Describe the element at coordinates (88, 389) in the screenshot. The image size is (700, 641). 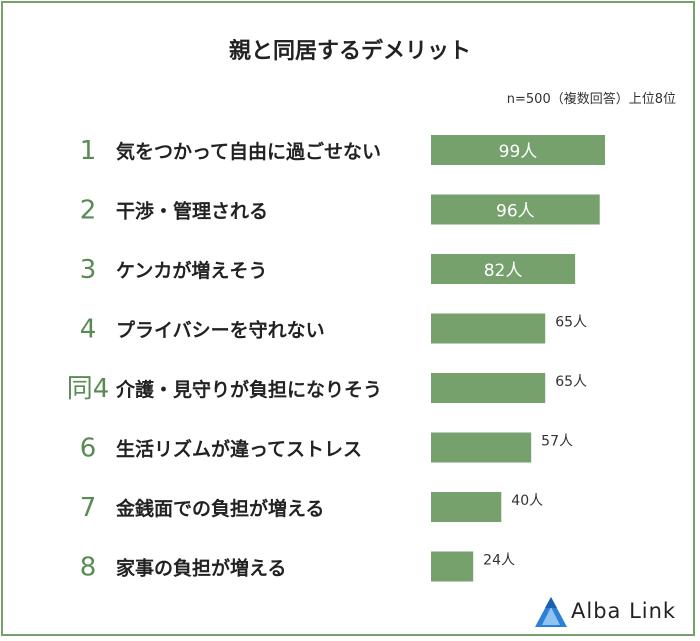
I see `rank-label: 同4` at that location.